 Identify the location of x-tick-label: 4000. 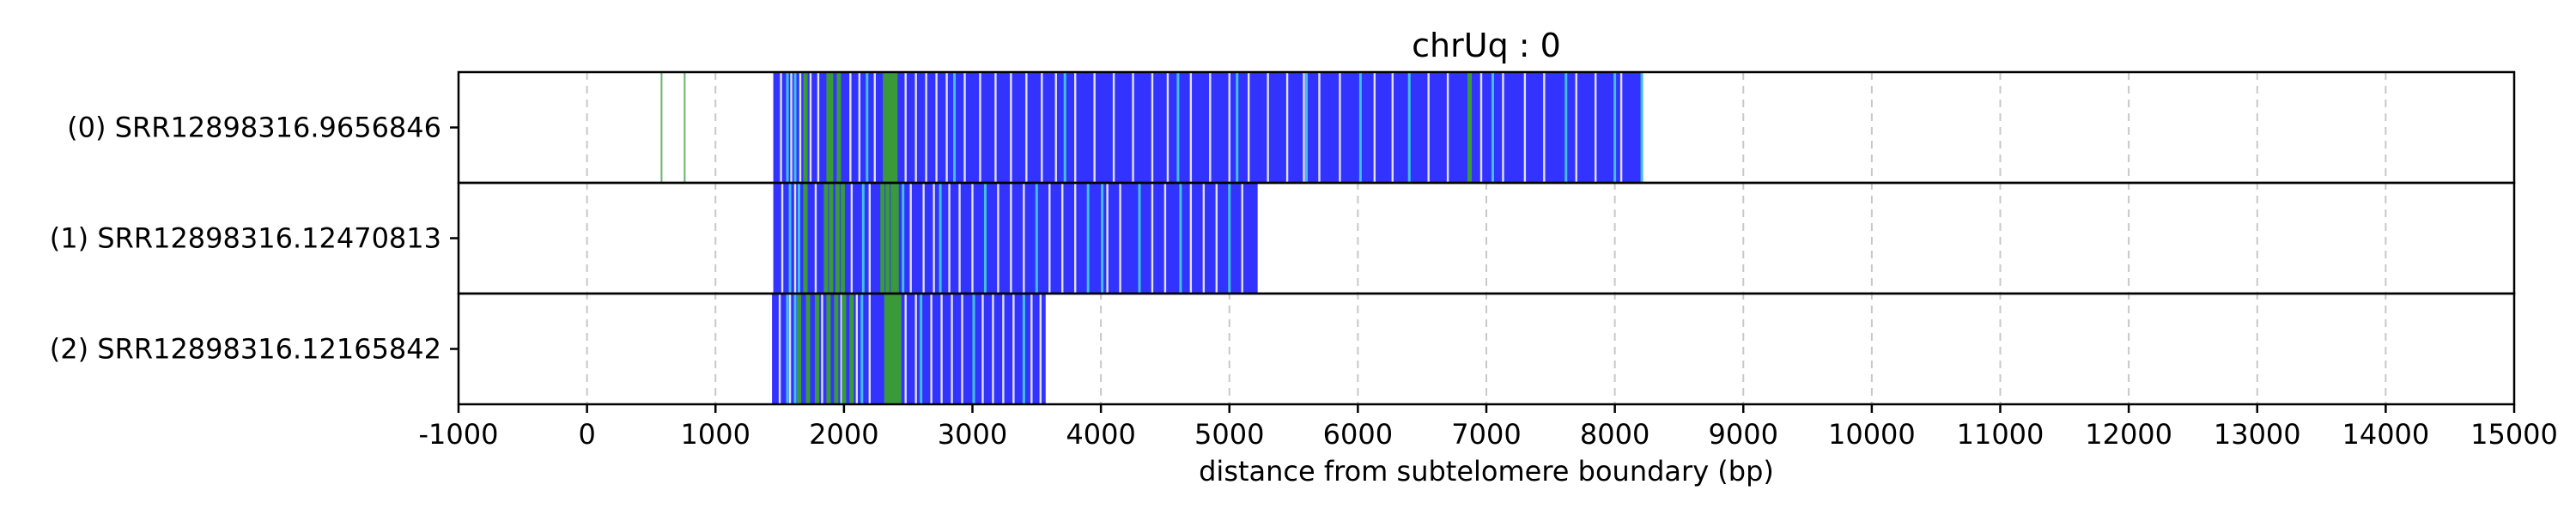
(1100, 434).